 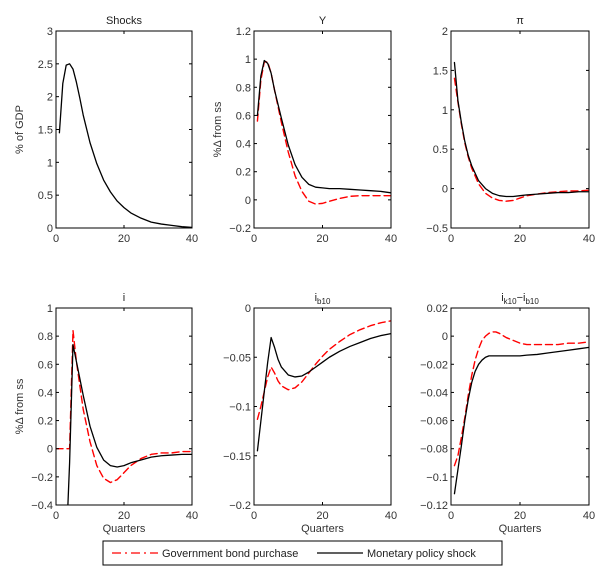 What do you see at coordinates (230, 554) in the screenshot?
I see `legend-label-government-bond-purchase: Government bond purchase` at bounding box center [230, 554].